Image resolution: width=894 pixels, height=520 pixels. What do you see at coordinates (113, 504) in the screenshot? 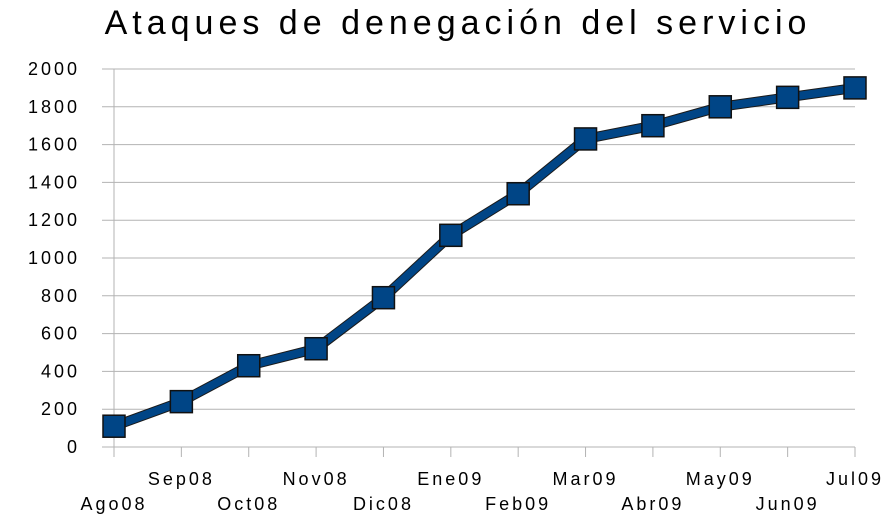
I see `x-tick-label: Ago08` at bounding box center [113, 504].